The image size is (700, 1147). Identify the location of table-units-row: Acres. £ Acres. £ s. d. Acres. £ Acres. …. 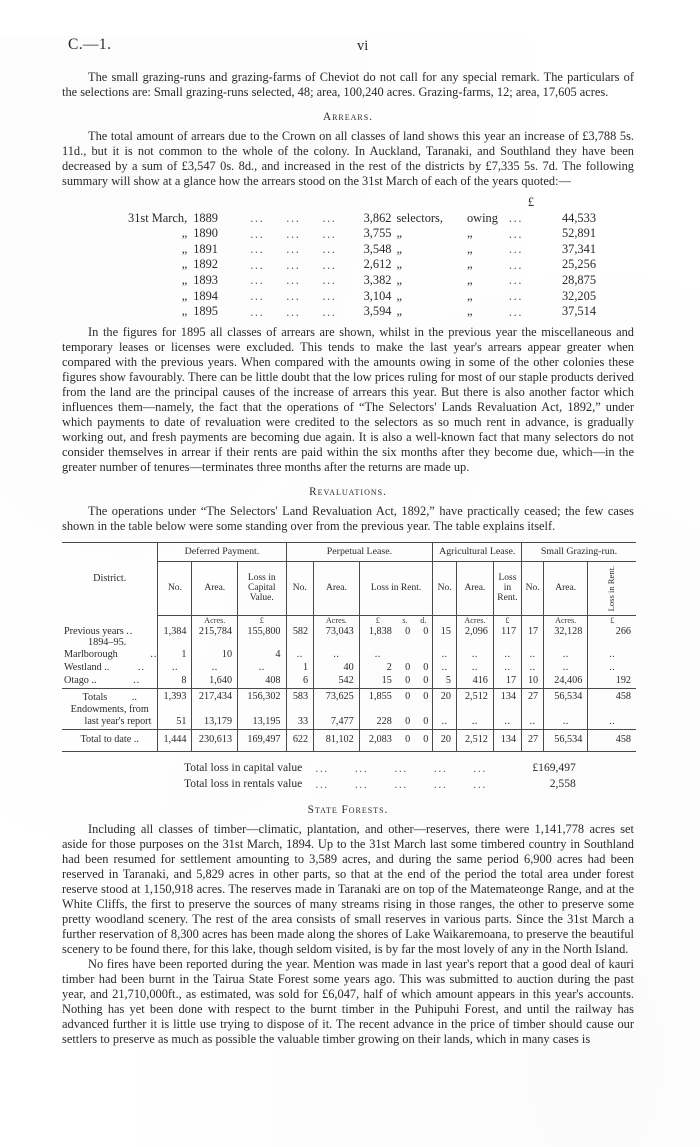
(349, 620).